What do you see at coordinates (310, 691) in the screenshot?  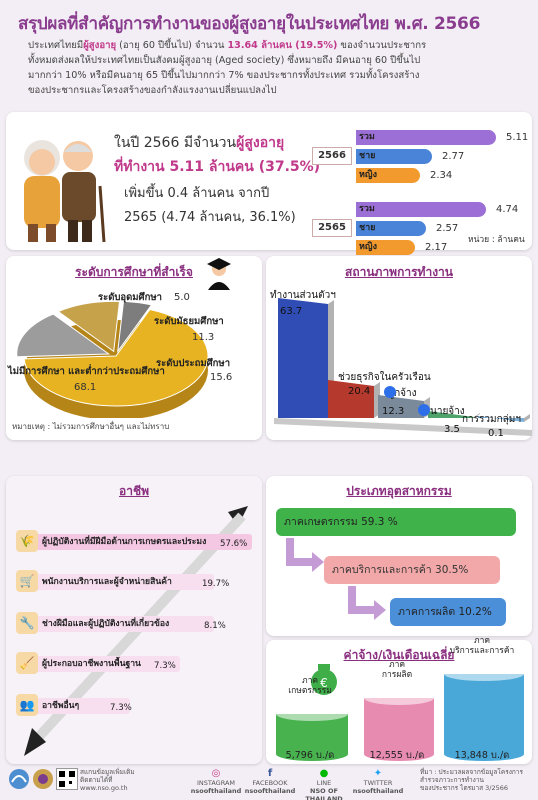 I see `wage-label-2: เกษตรกรรม` at bounding box center [310, 691].